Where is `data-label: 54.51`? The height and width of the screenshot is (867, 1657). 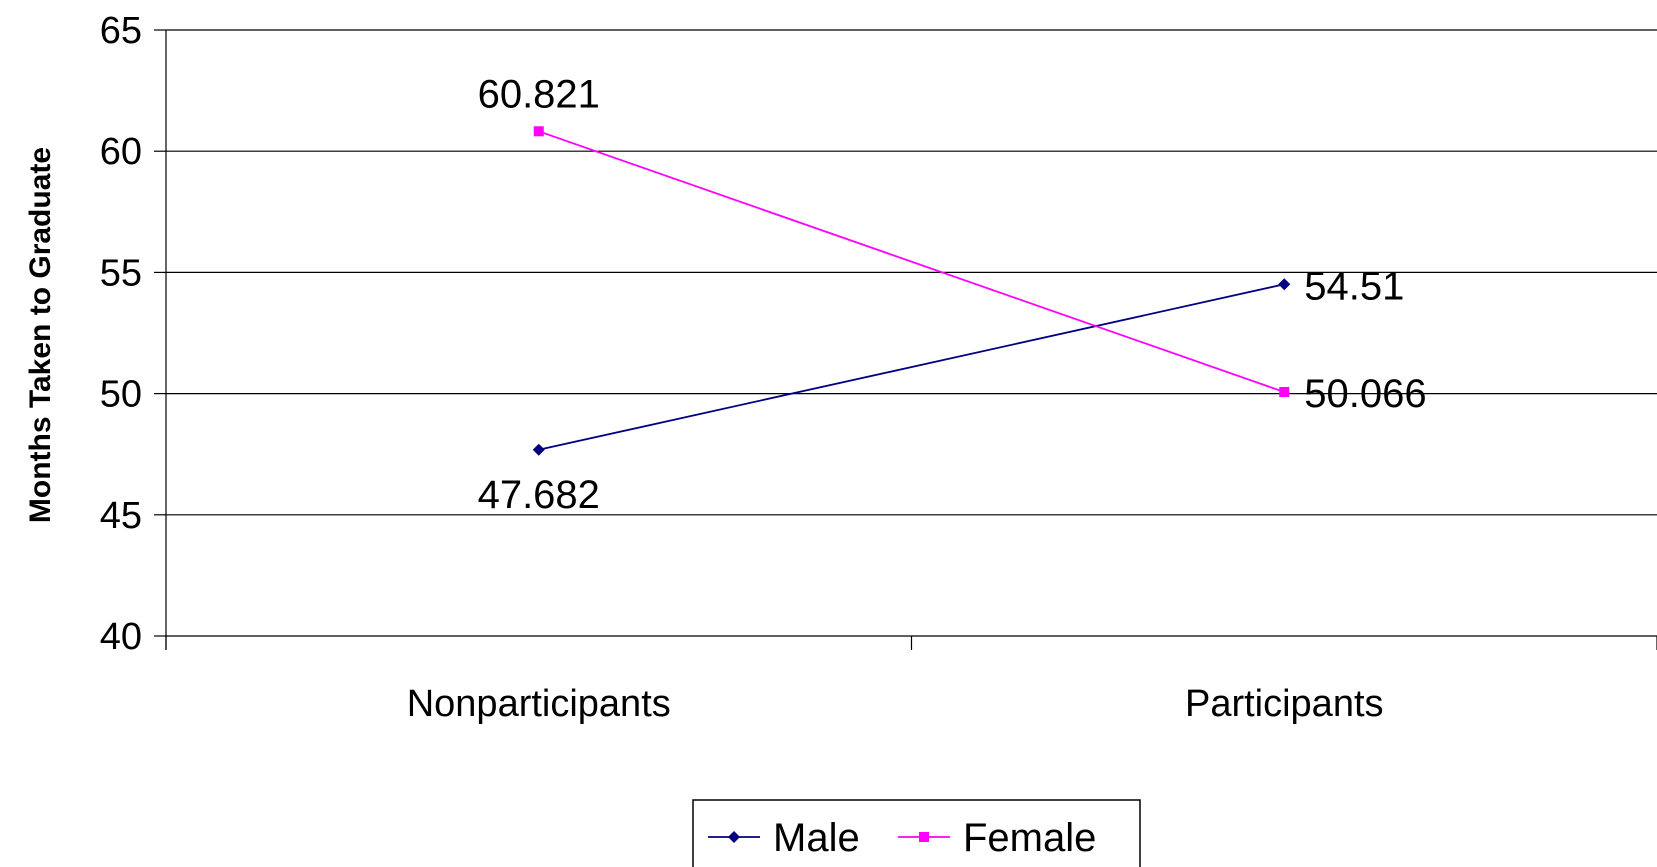 data-label: 54.51 is located at coordinates (1354, 286).